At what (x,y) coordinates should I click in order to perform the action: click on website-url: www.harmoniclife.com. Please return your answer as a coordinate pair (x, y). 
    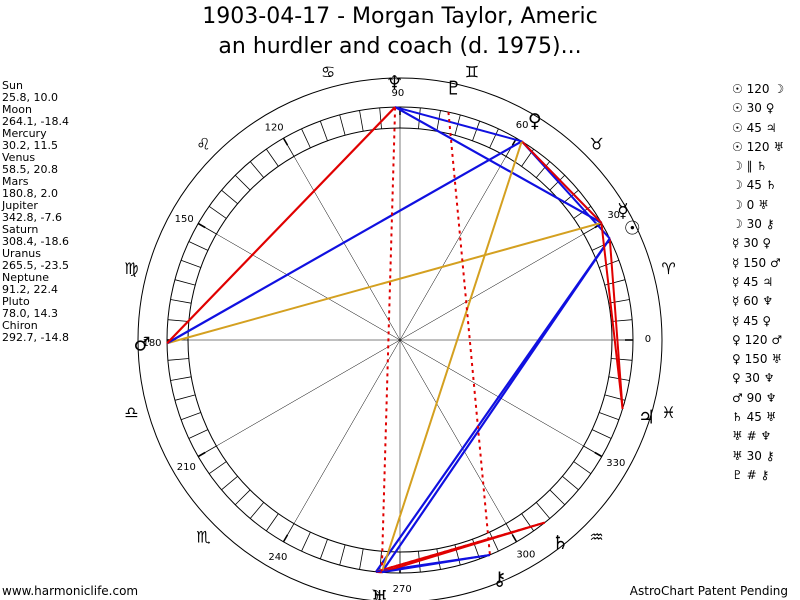
    Looking at the image, I should click on (70, 591).